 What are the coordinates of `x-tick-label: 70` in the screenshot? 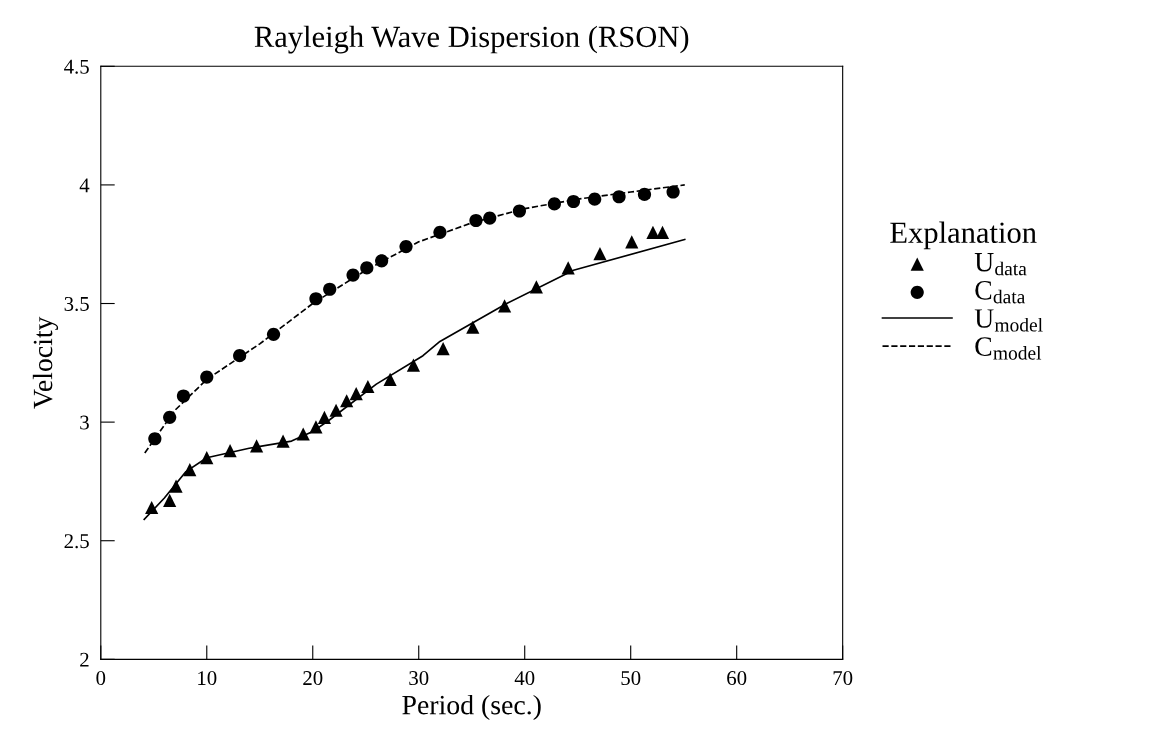 It's located at (843, 678).